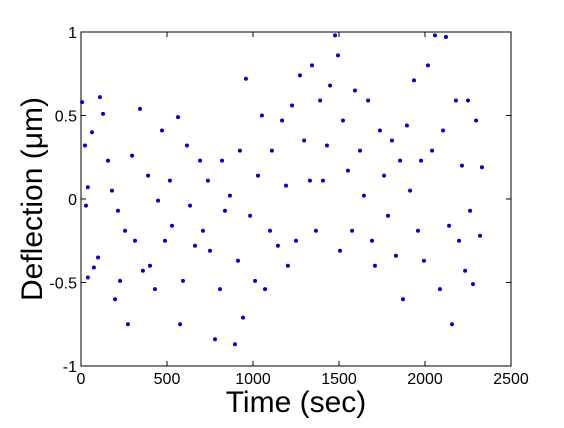 This screenshot has width=564, height=428. Describe the element at coordinates (511, 379) in the screenshot. I see `x-tick-label: 2500` at that location.